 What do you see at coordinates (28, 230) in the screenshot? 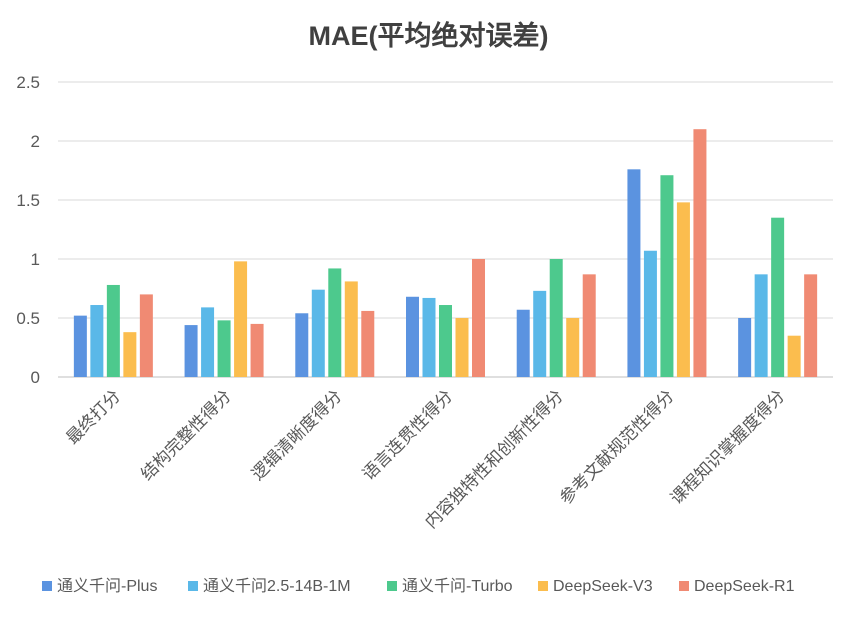
I see `y-axis-ticks: 0 0.5 1 1.5 2 2.5` at bounding box center [28, 230].